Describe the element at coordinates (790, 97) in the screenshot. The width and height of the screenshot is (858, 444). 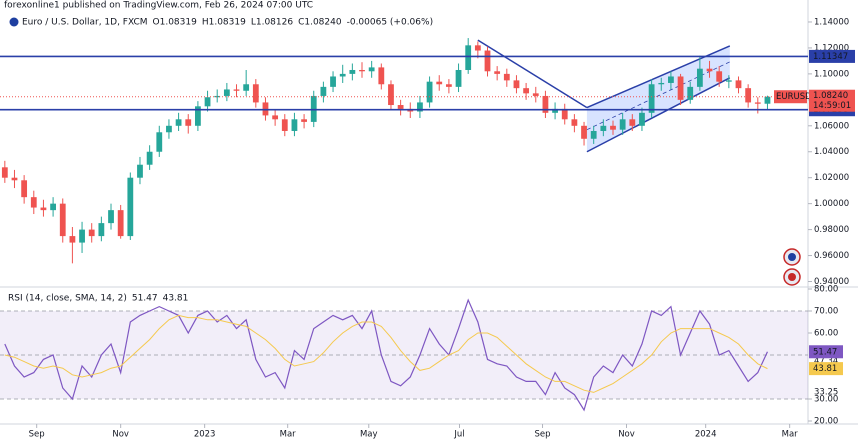
I see `symbol-box` at that location.